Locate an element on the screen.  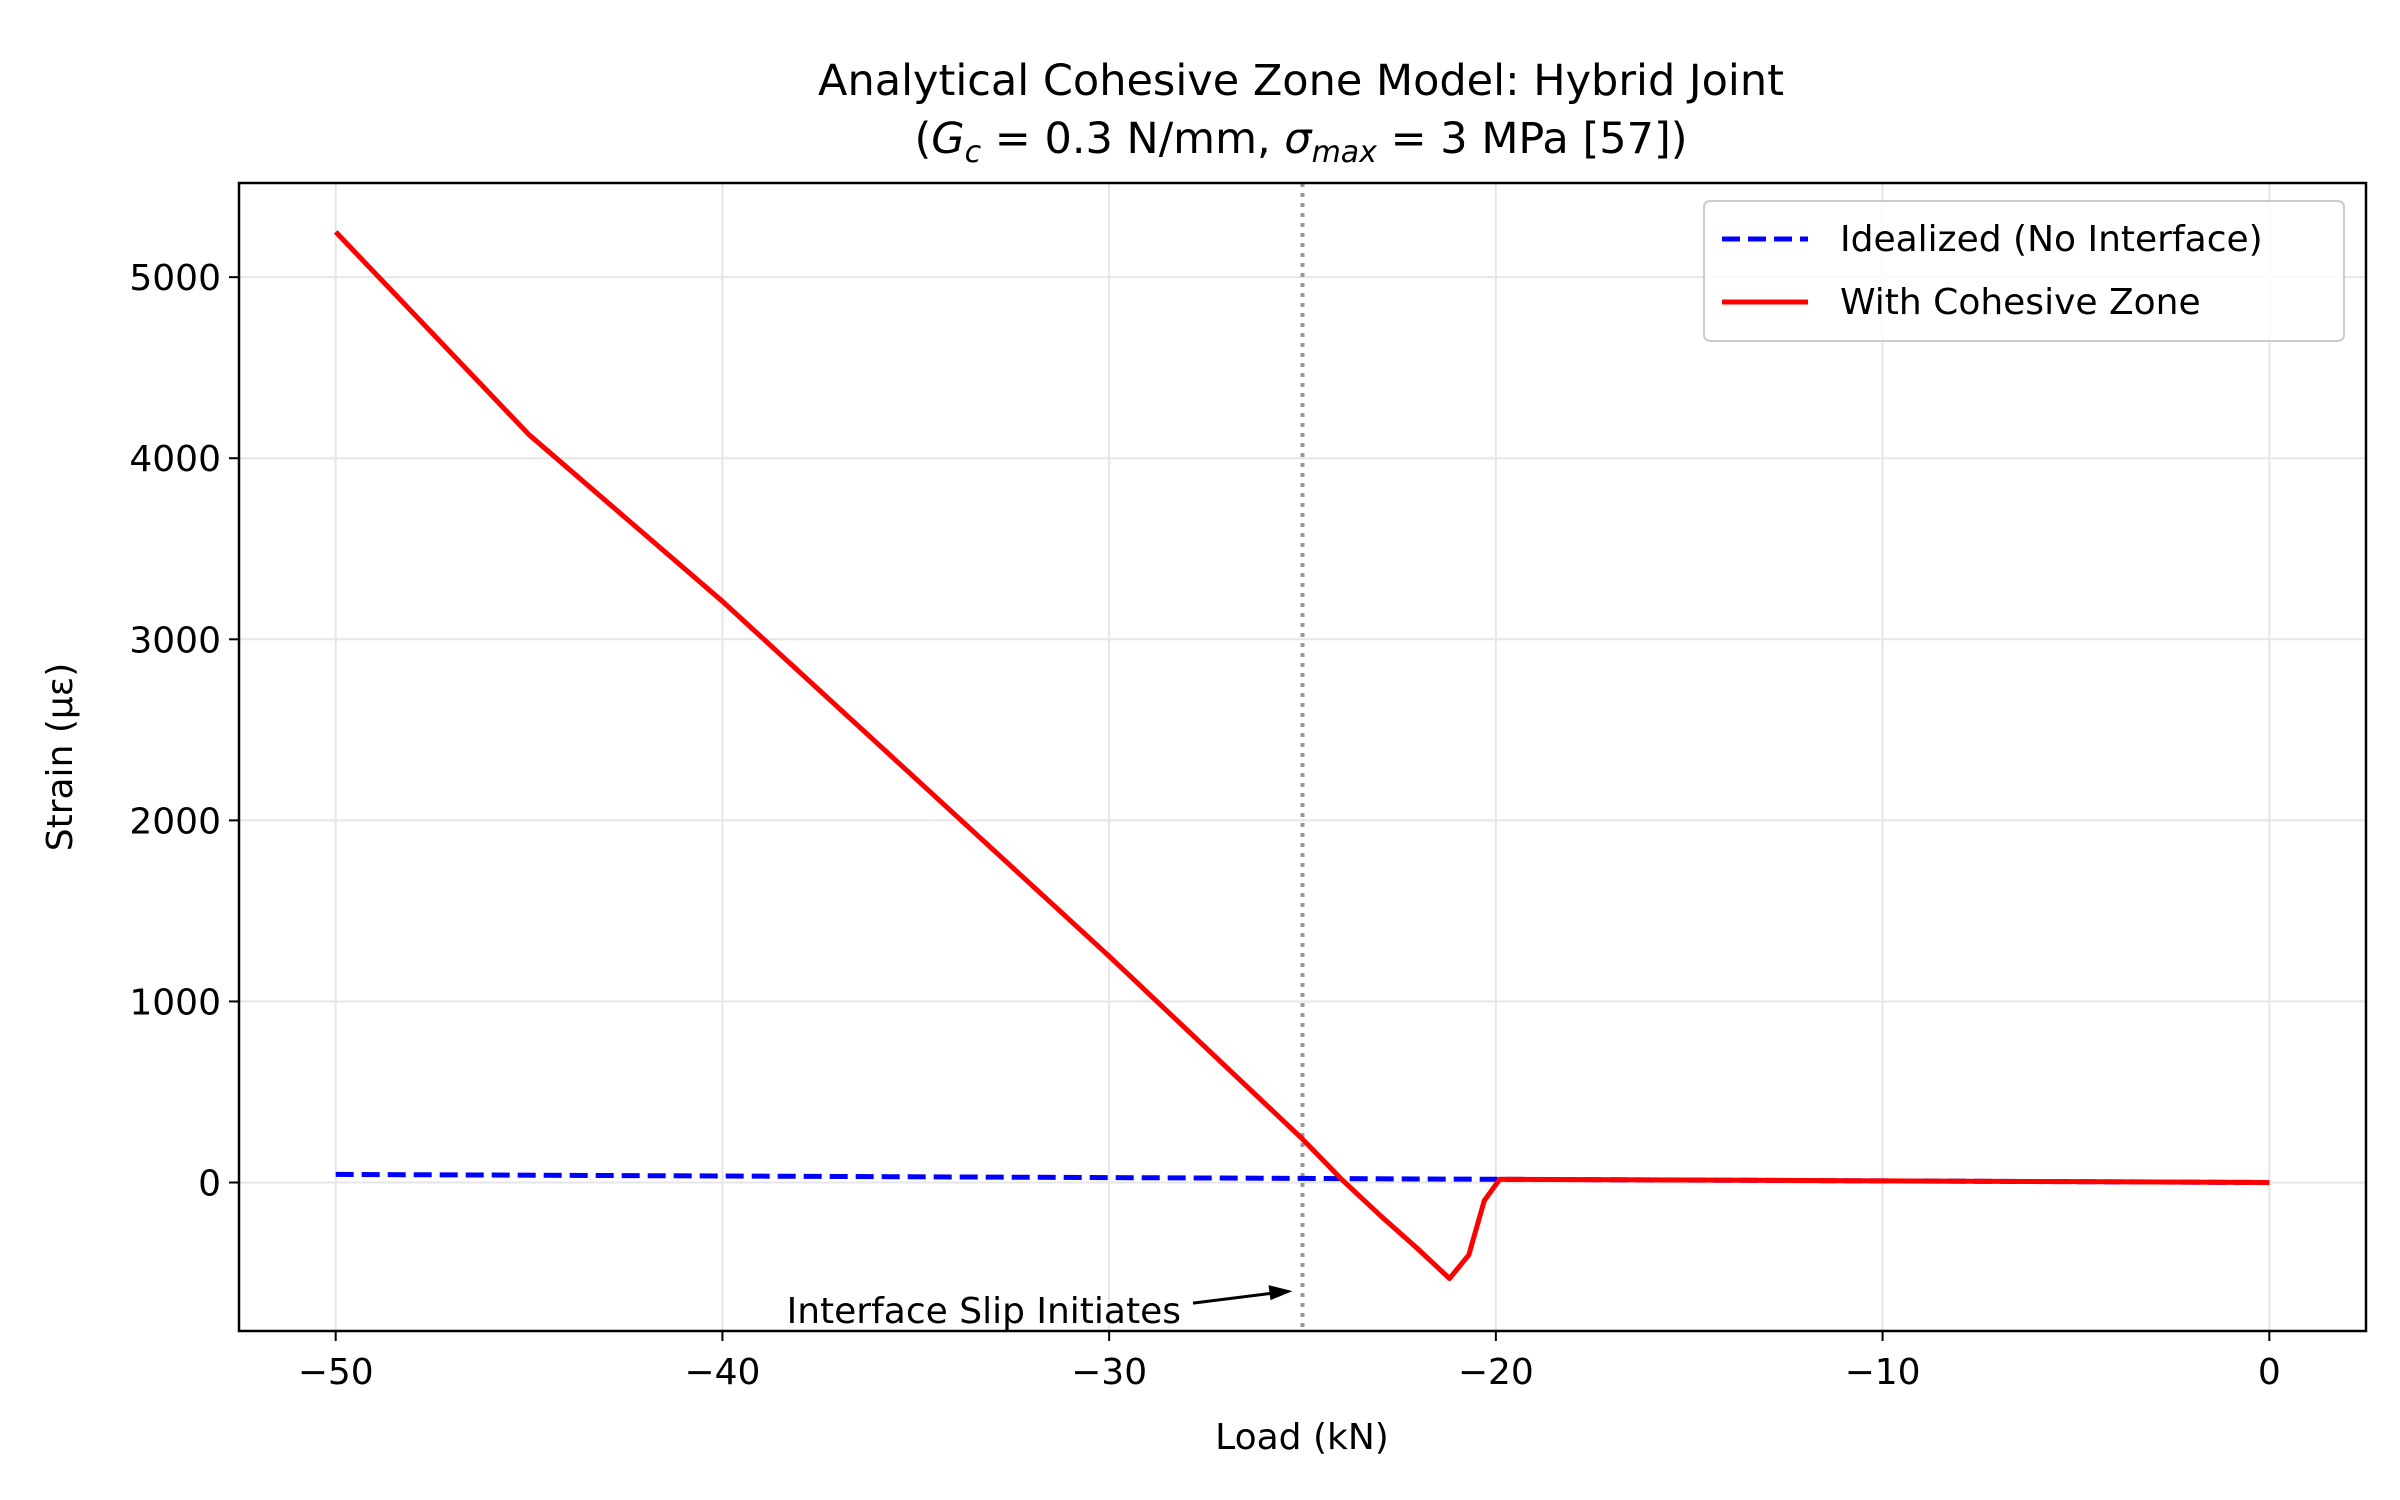
sigma-value: = 3 MPa [57]) is located at coordinates (1532, 139).